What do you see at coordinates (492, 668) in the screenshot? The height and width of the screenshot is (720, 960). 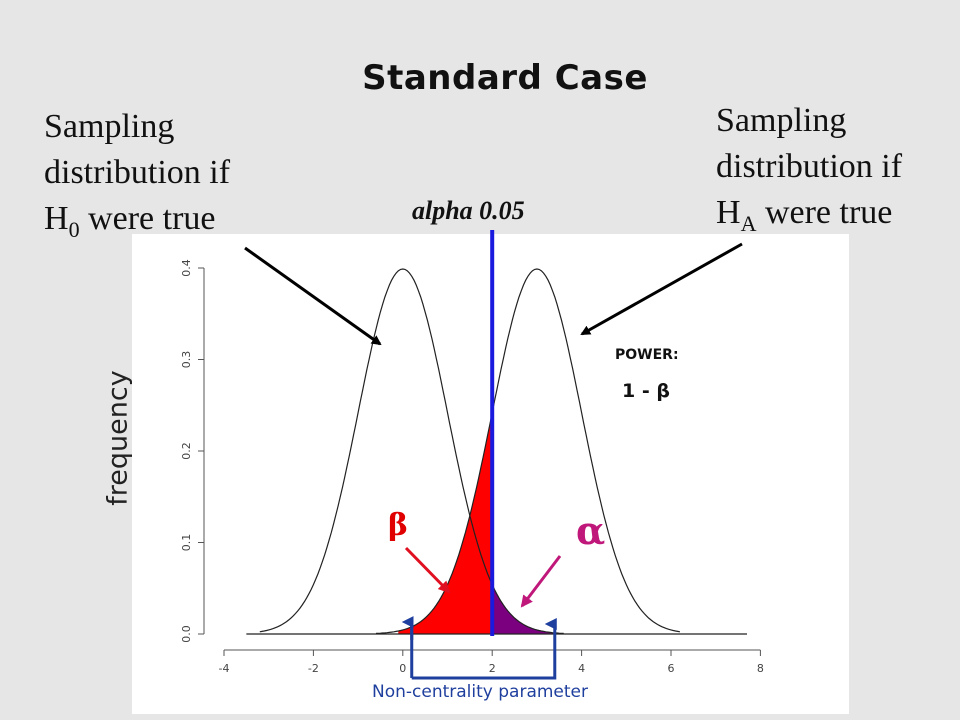 I see `x-tick-label: 2` at bounding box center [492, 668].